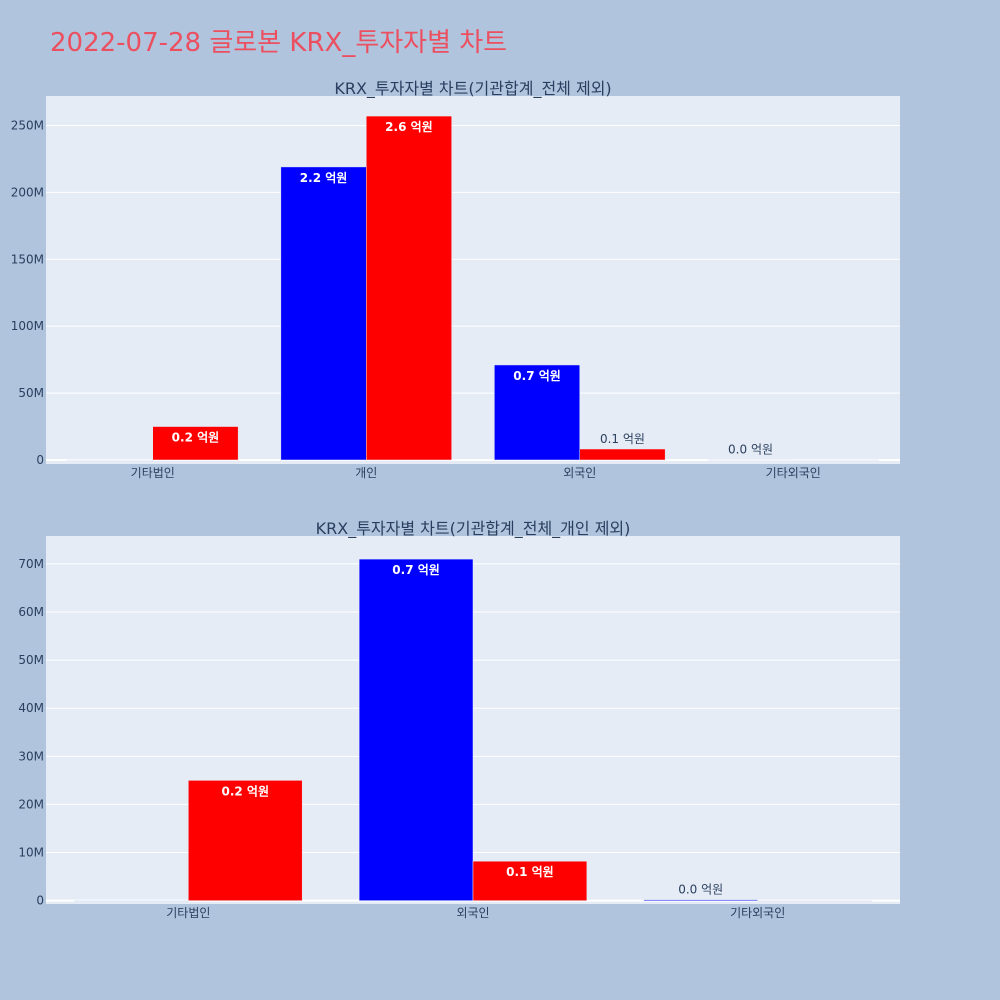 The height and width of the screenshot is (1000, 1000). Describe the element at coordinates (472, 89) in the screenshot. I see `chart-title: KRX_투자자별 차트(기관합계_전체 제외)` at that location.